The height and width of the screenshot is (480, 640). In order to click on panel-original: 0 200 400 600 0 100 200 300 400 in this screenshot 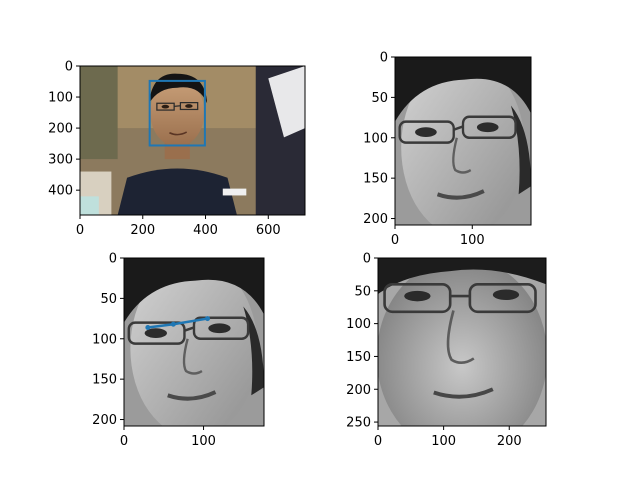, I will do `click(177, 149)`.